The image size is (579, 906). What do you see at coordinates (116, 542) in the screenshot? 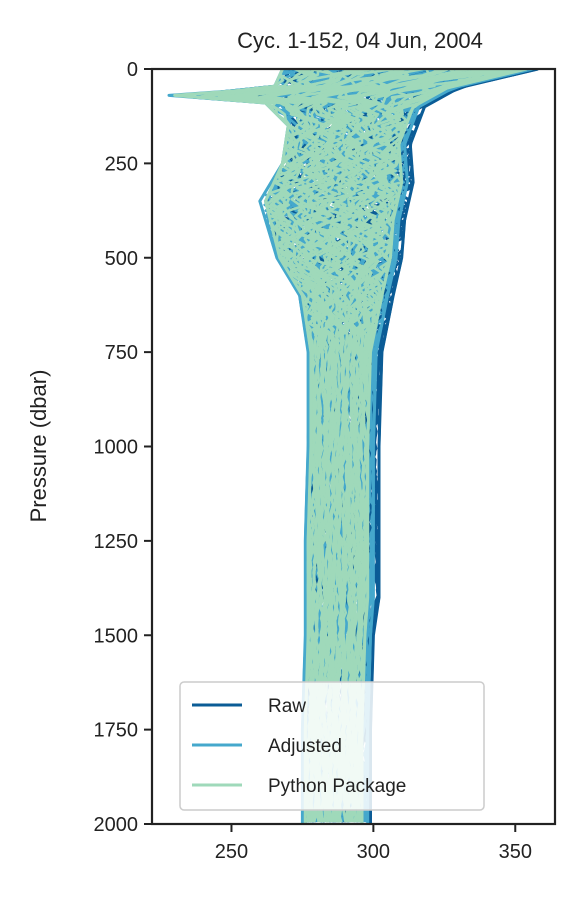
I see `y-tick-label: 1250` at bounding box center [116, 542].